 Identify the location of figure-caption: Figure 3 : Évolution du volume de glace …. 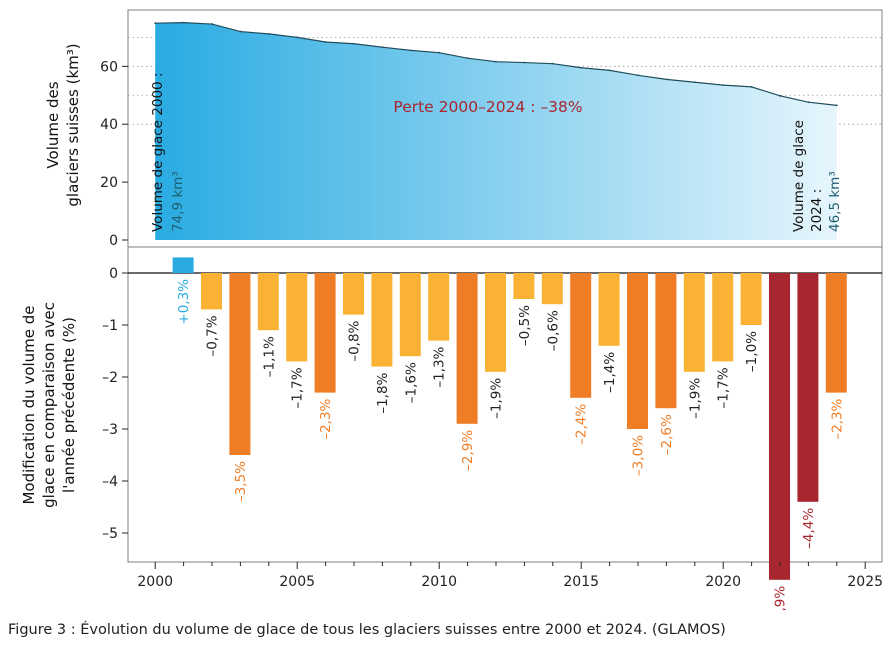
(367, 630).